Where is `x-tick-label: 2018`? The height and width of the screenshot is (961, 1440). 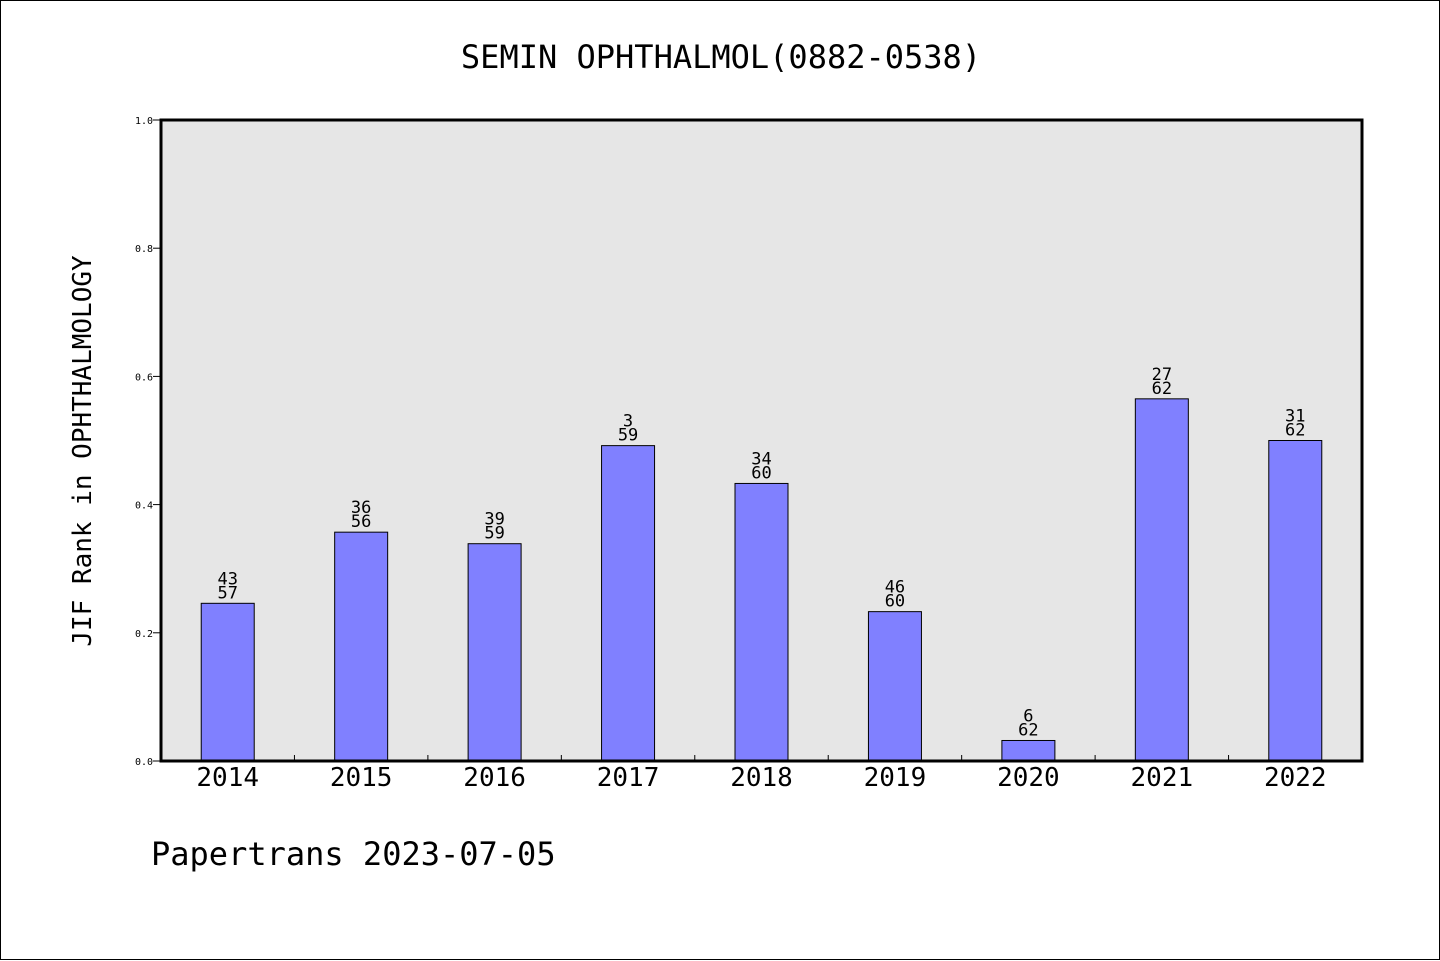 x-tick-label: 2018 is located at coordinates (761, 778).